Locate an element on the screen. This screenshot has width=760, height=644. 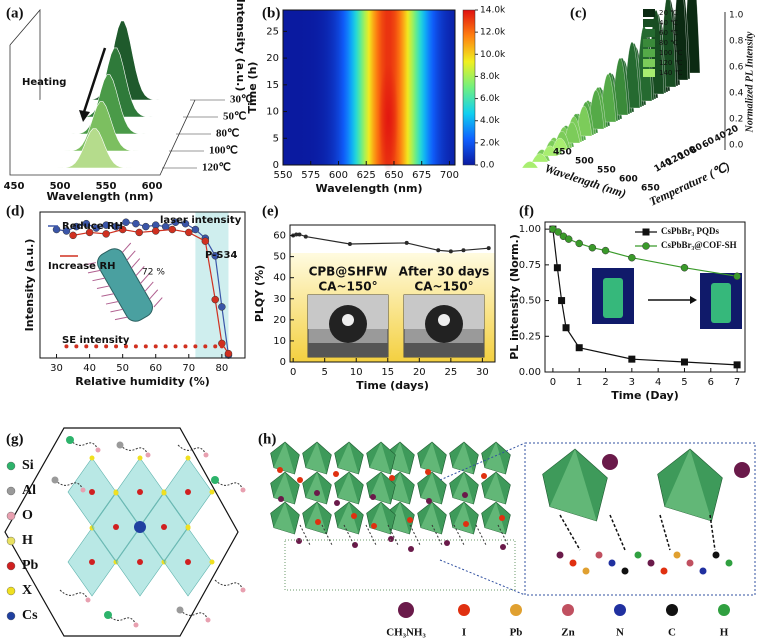
annotation: 72 % is located at coordinates (153, 273).